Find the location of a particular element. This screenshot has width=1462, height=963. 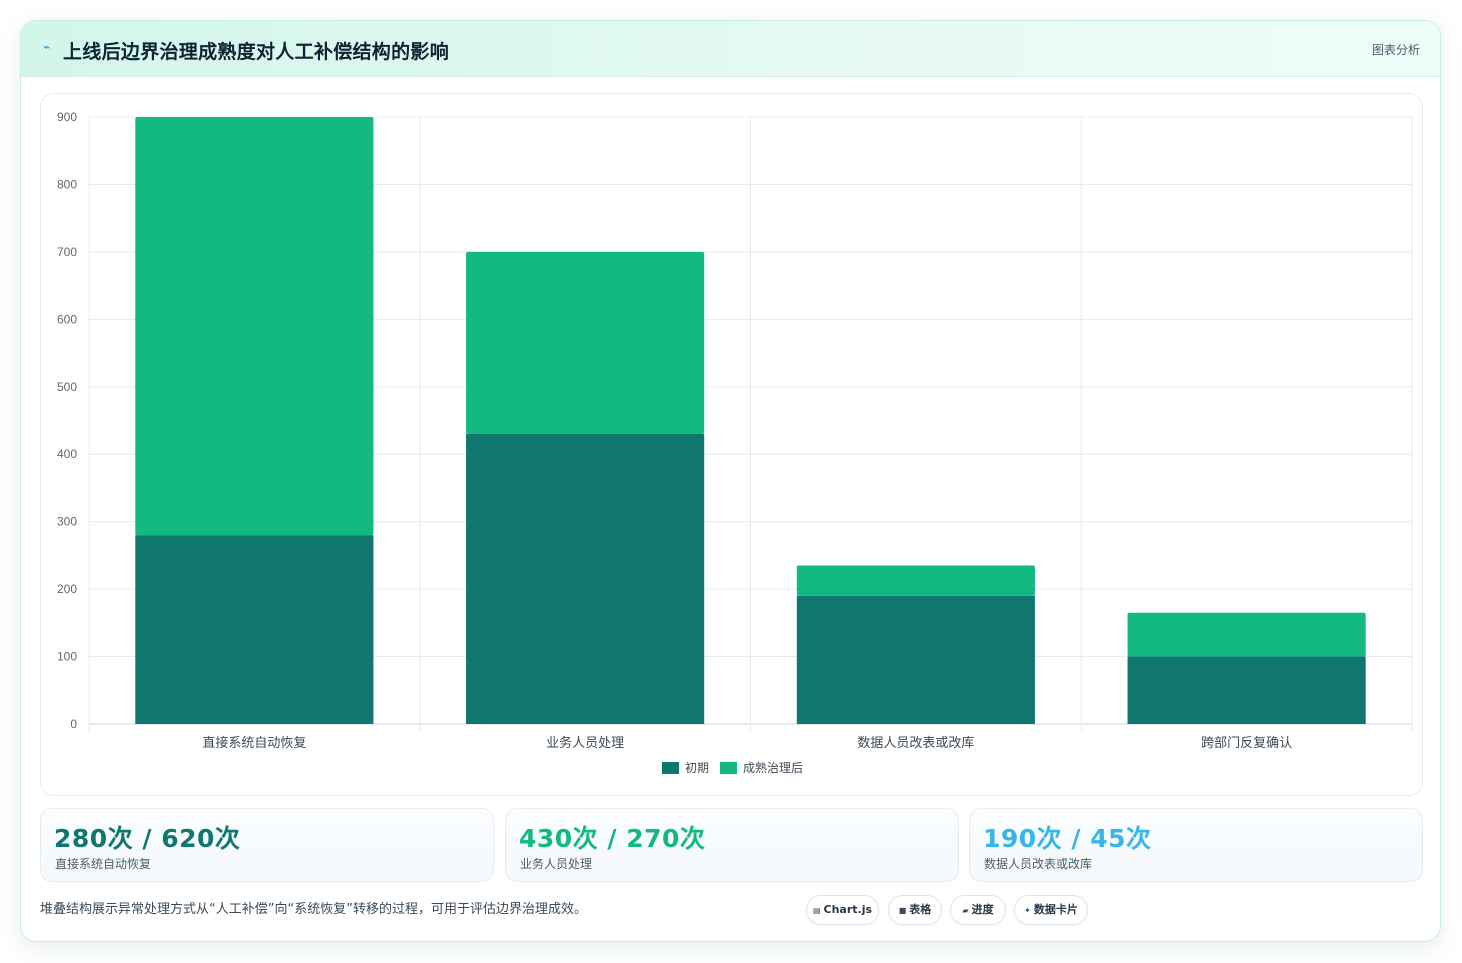

progress-icon: ▰ is located at coordinates (965, 910).